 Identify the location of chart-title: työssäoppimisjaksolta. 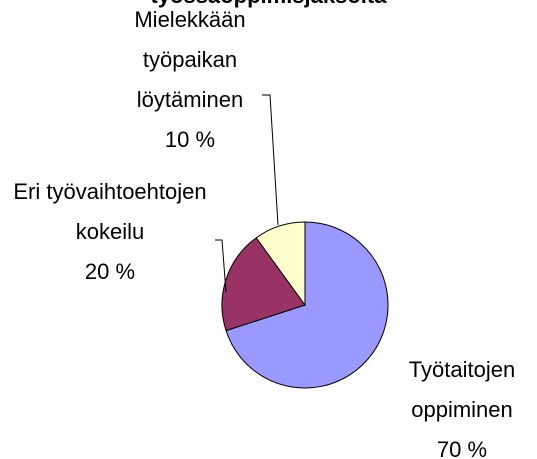
(268, 4).